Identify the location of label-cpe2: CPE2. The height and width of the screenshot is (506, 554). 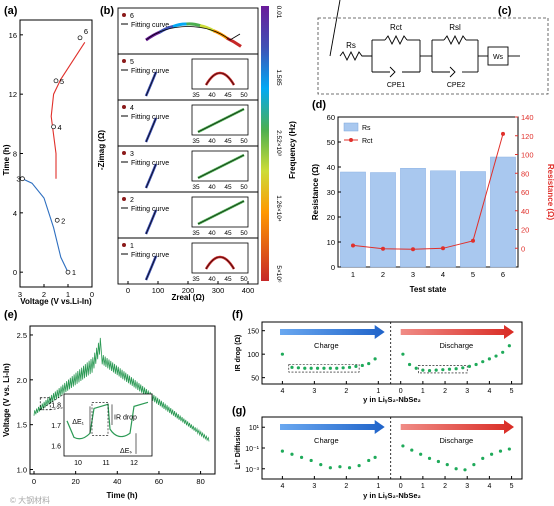
(456, 85).